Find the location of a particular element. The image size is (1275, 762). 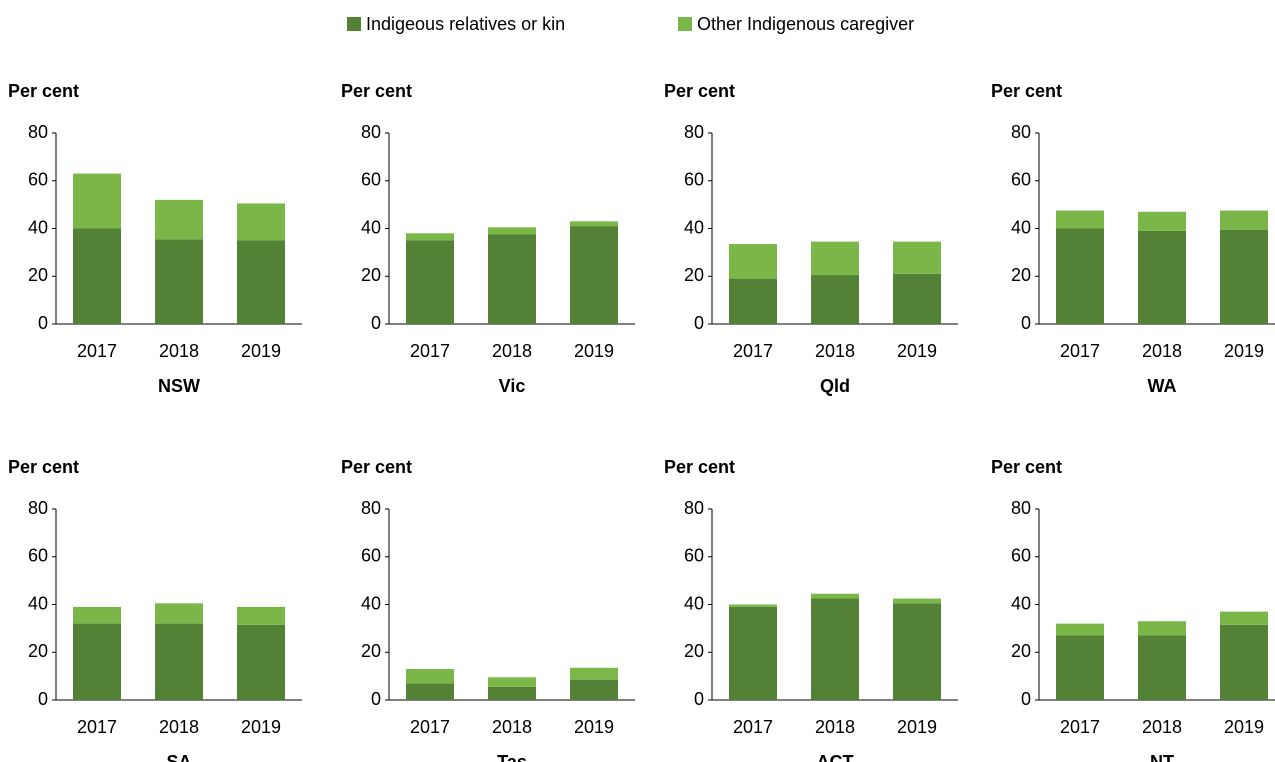

panel-title: Vic is located at coordinates (512, 386).